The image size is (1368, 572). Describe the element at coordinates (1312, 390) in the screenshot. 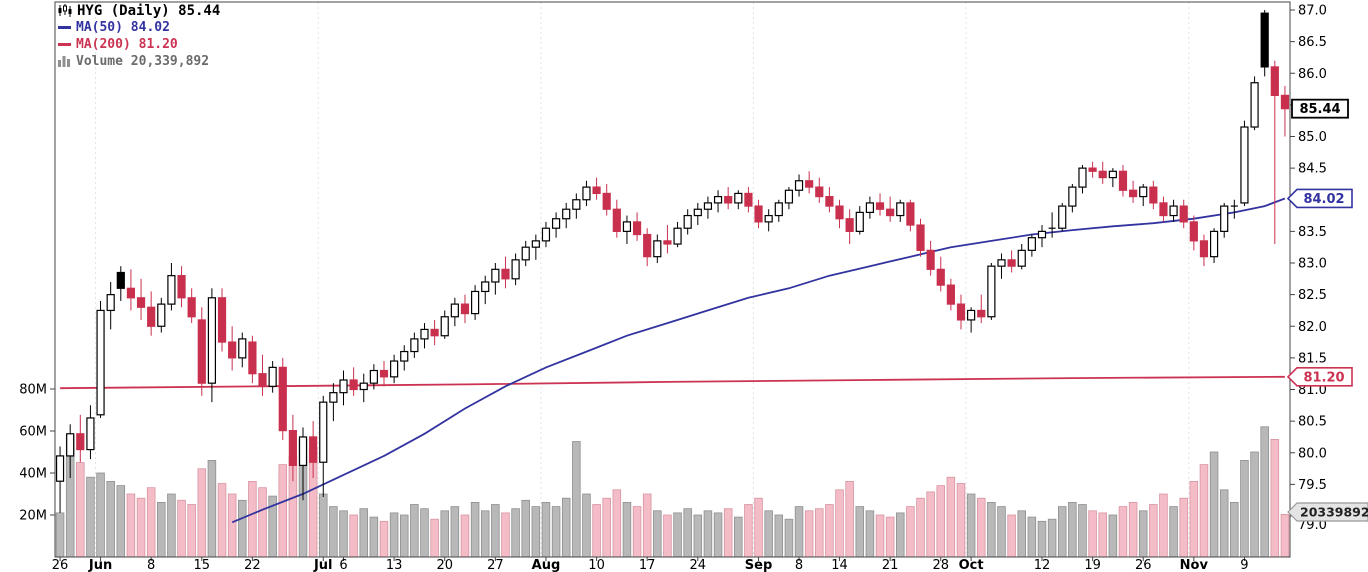

I see `price-tick-label: 81.0` at that location.